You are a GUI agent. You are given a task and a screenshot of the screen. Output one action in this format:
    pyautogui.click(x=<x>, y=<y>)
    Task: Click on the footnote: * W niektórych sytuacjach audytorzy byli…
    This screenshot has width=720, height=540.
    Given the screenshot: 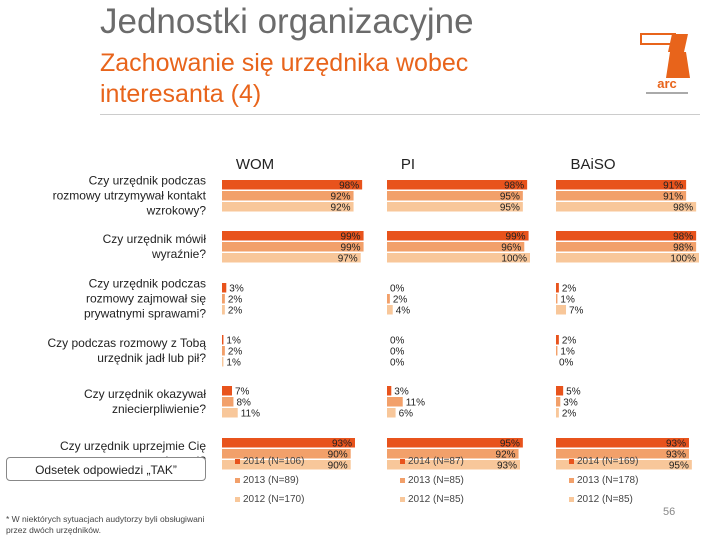 What is the action you would take?
    pyautogui.click(x=105, y=524)
    